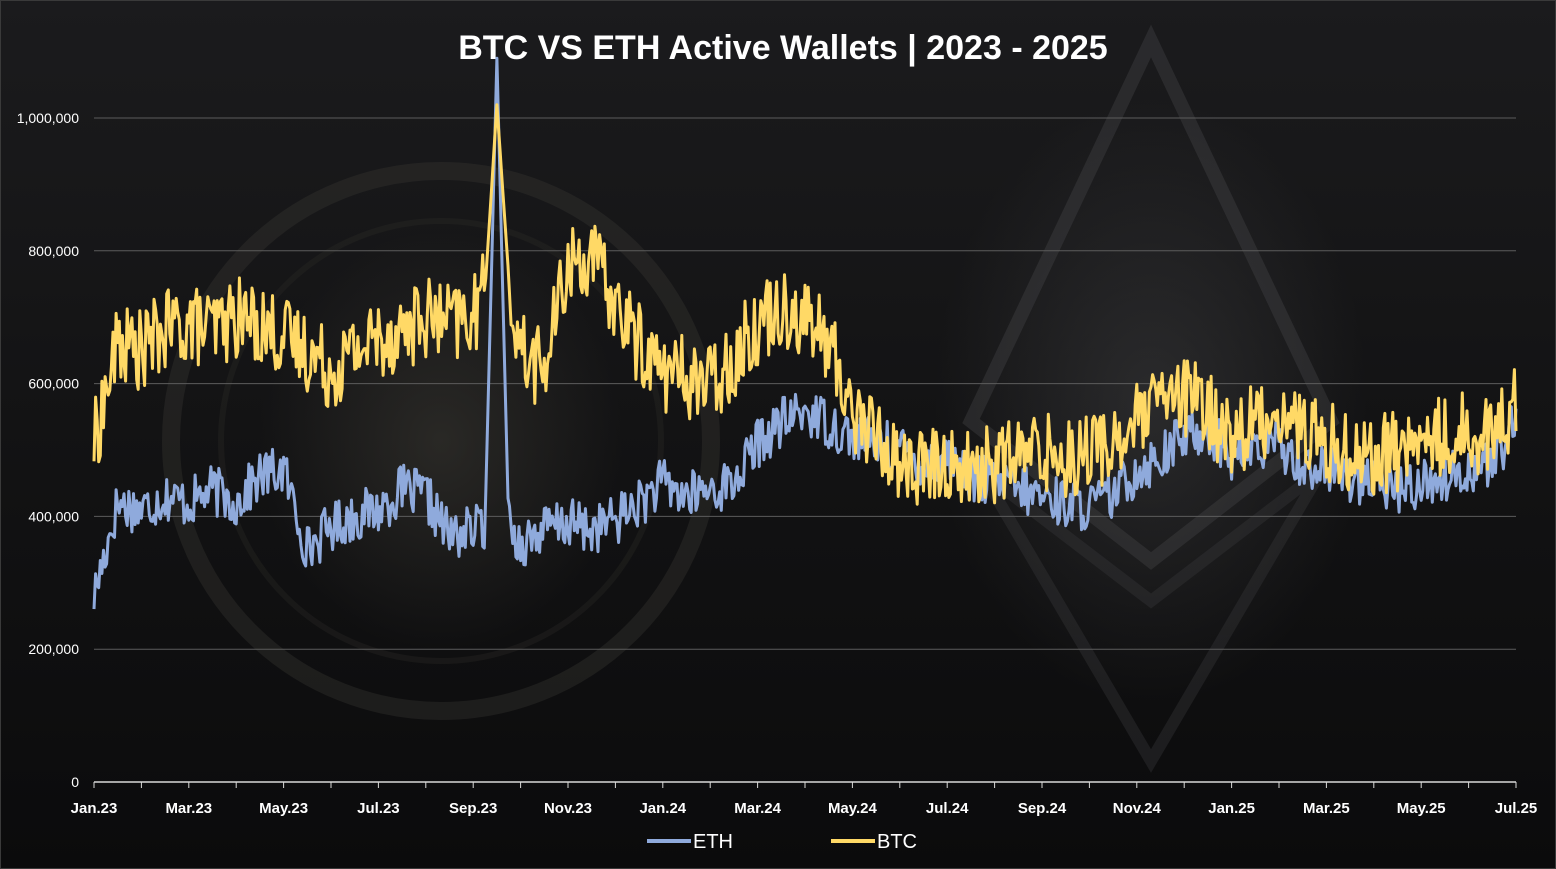 This screenshot has width=1556, height=869. What do you see at coordinates (53, 516) in the screenshot?
I see `y-tick-label: 400,000` at bounding box center [53, 516].